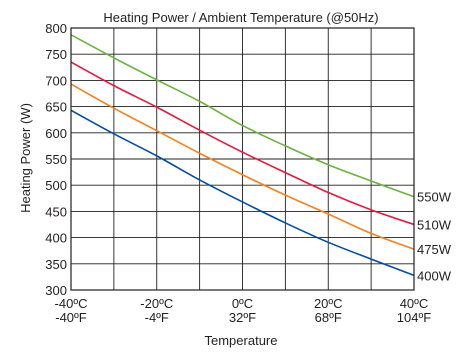  What do you see at coordinates (71, 303) in the screenshot?
I see `x-tick-label-celsius: -40ºC` at bounding box center [71, 303].